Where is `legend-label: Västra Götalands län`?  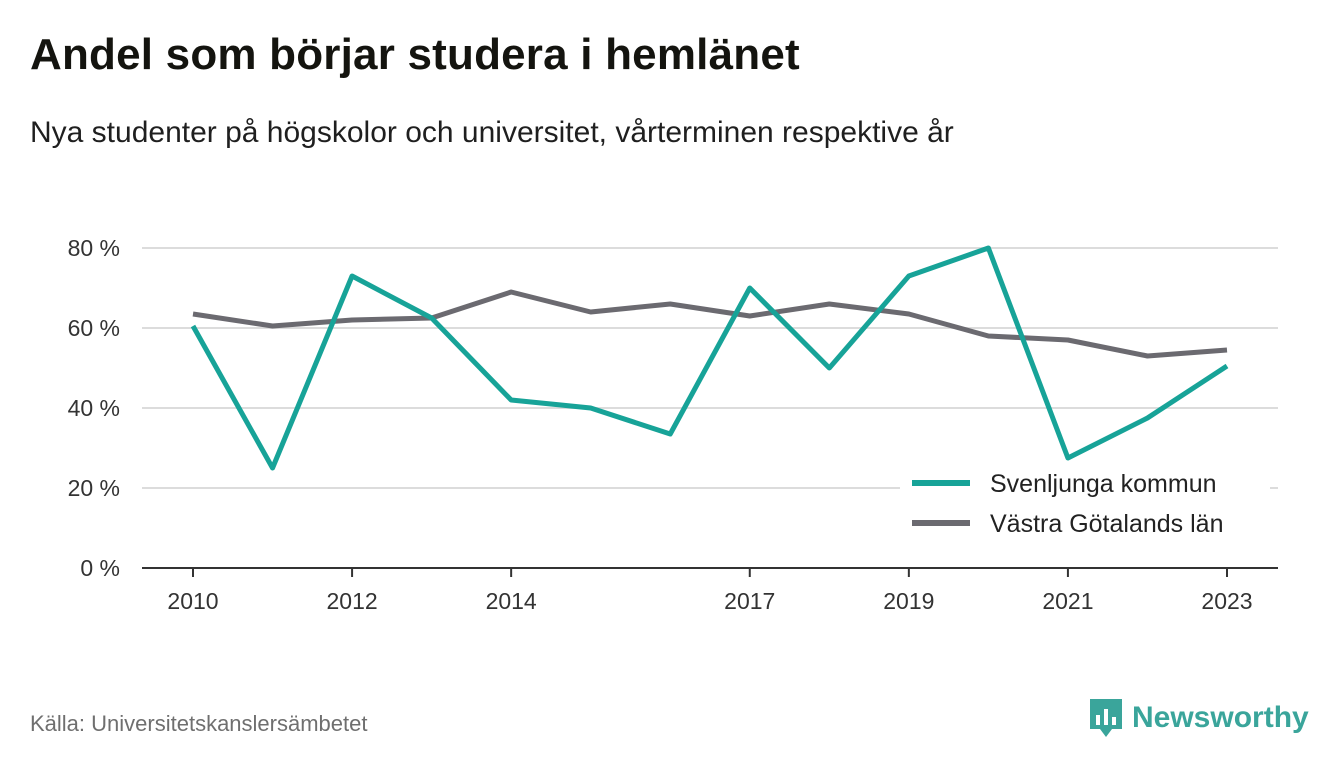
legend-label: Västra Götalands län is located at coordinates (1106, 524).